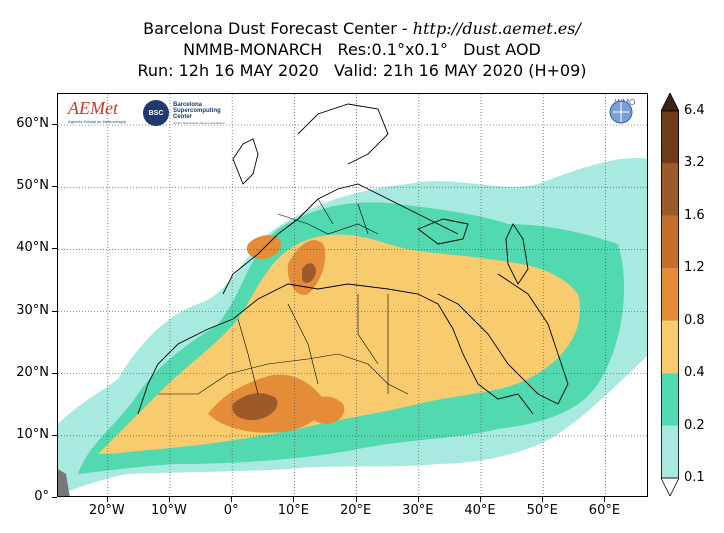 This screenshot has width=724, height=533. I want to click on bsc-logo-text: BSC, so click(156, 113).